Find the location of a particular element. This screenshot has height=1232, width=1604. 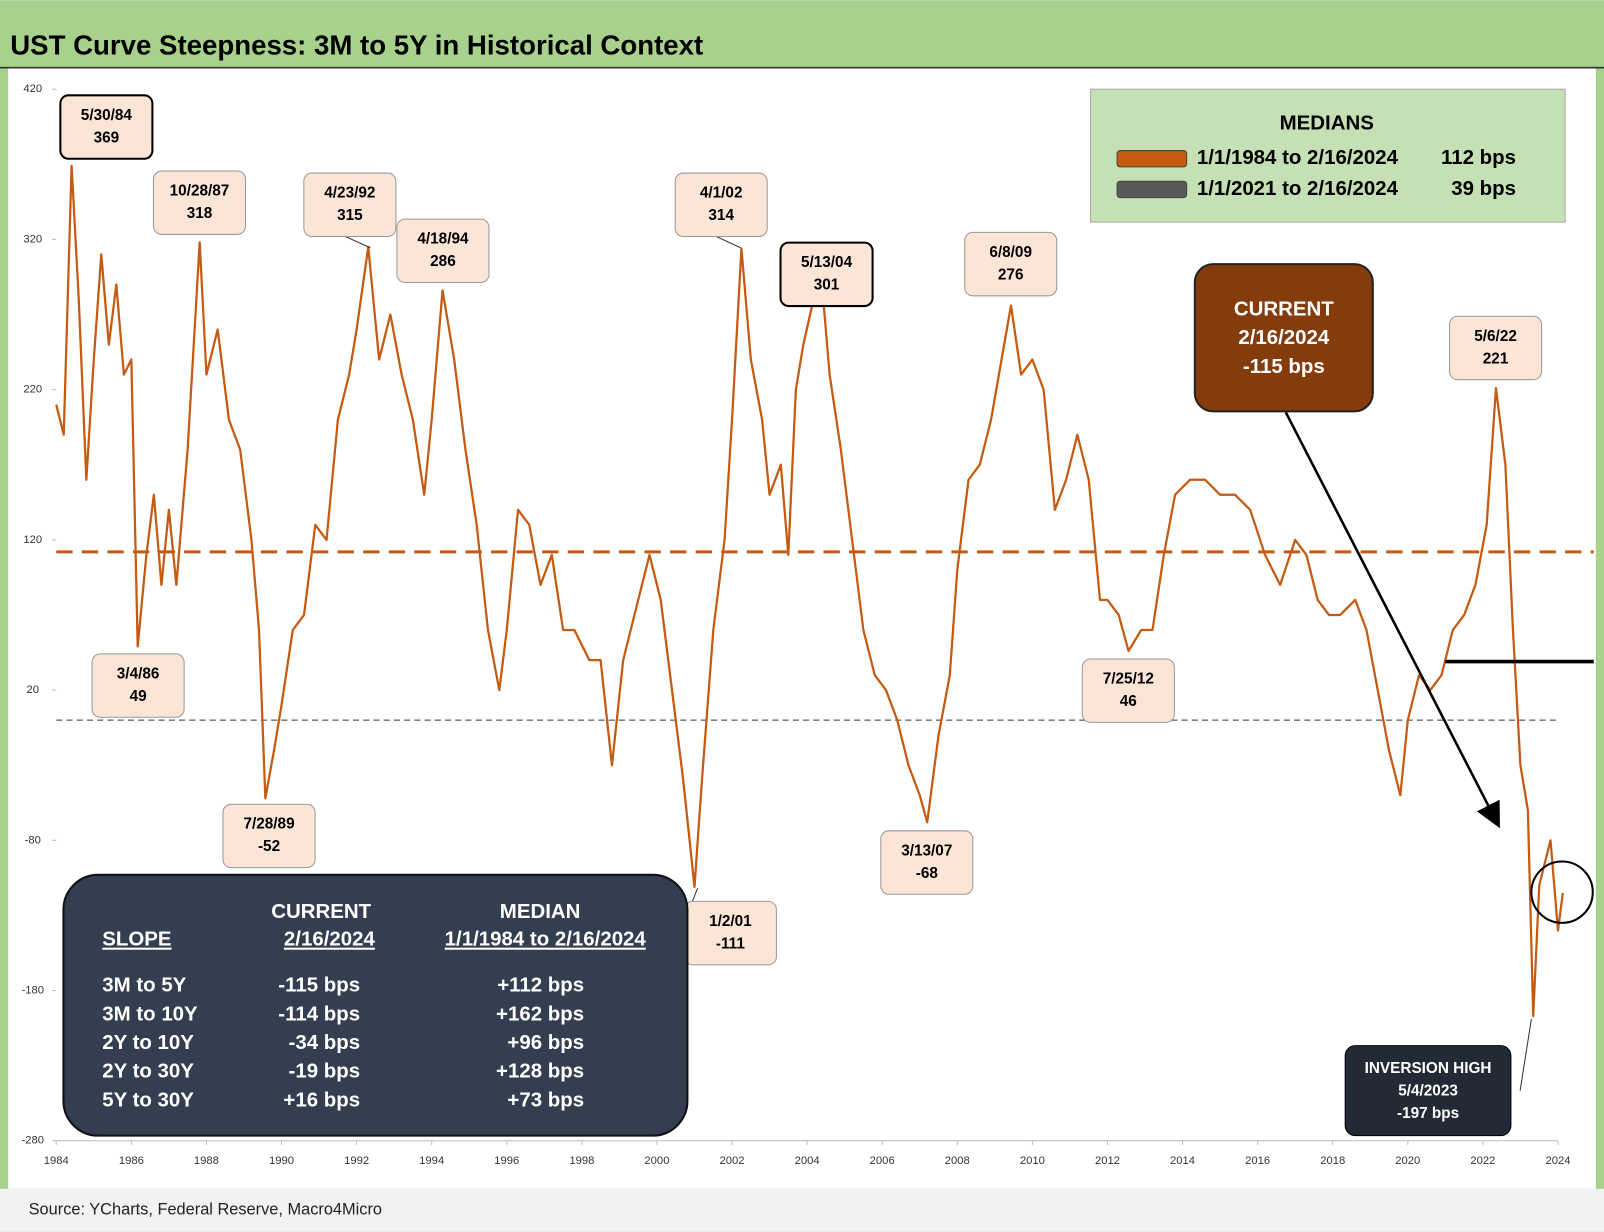

annotation-value: 318 is located at coordinates (200, 213).